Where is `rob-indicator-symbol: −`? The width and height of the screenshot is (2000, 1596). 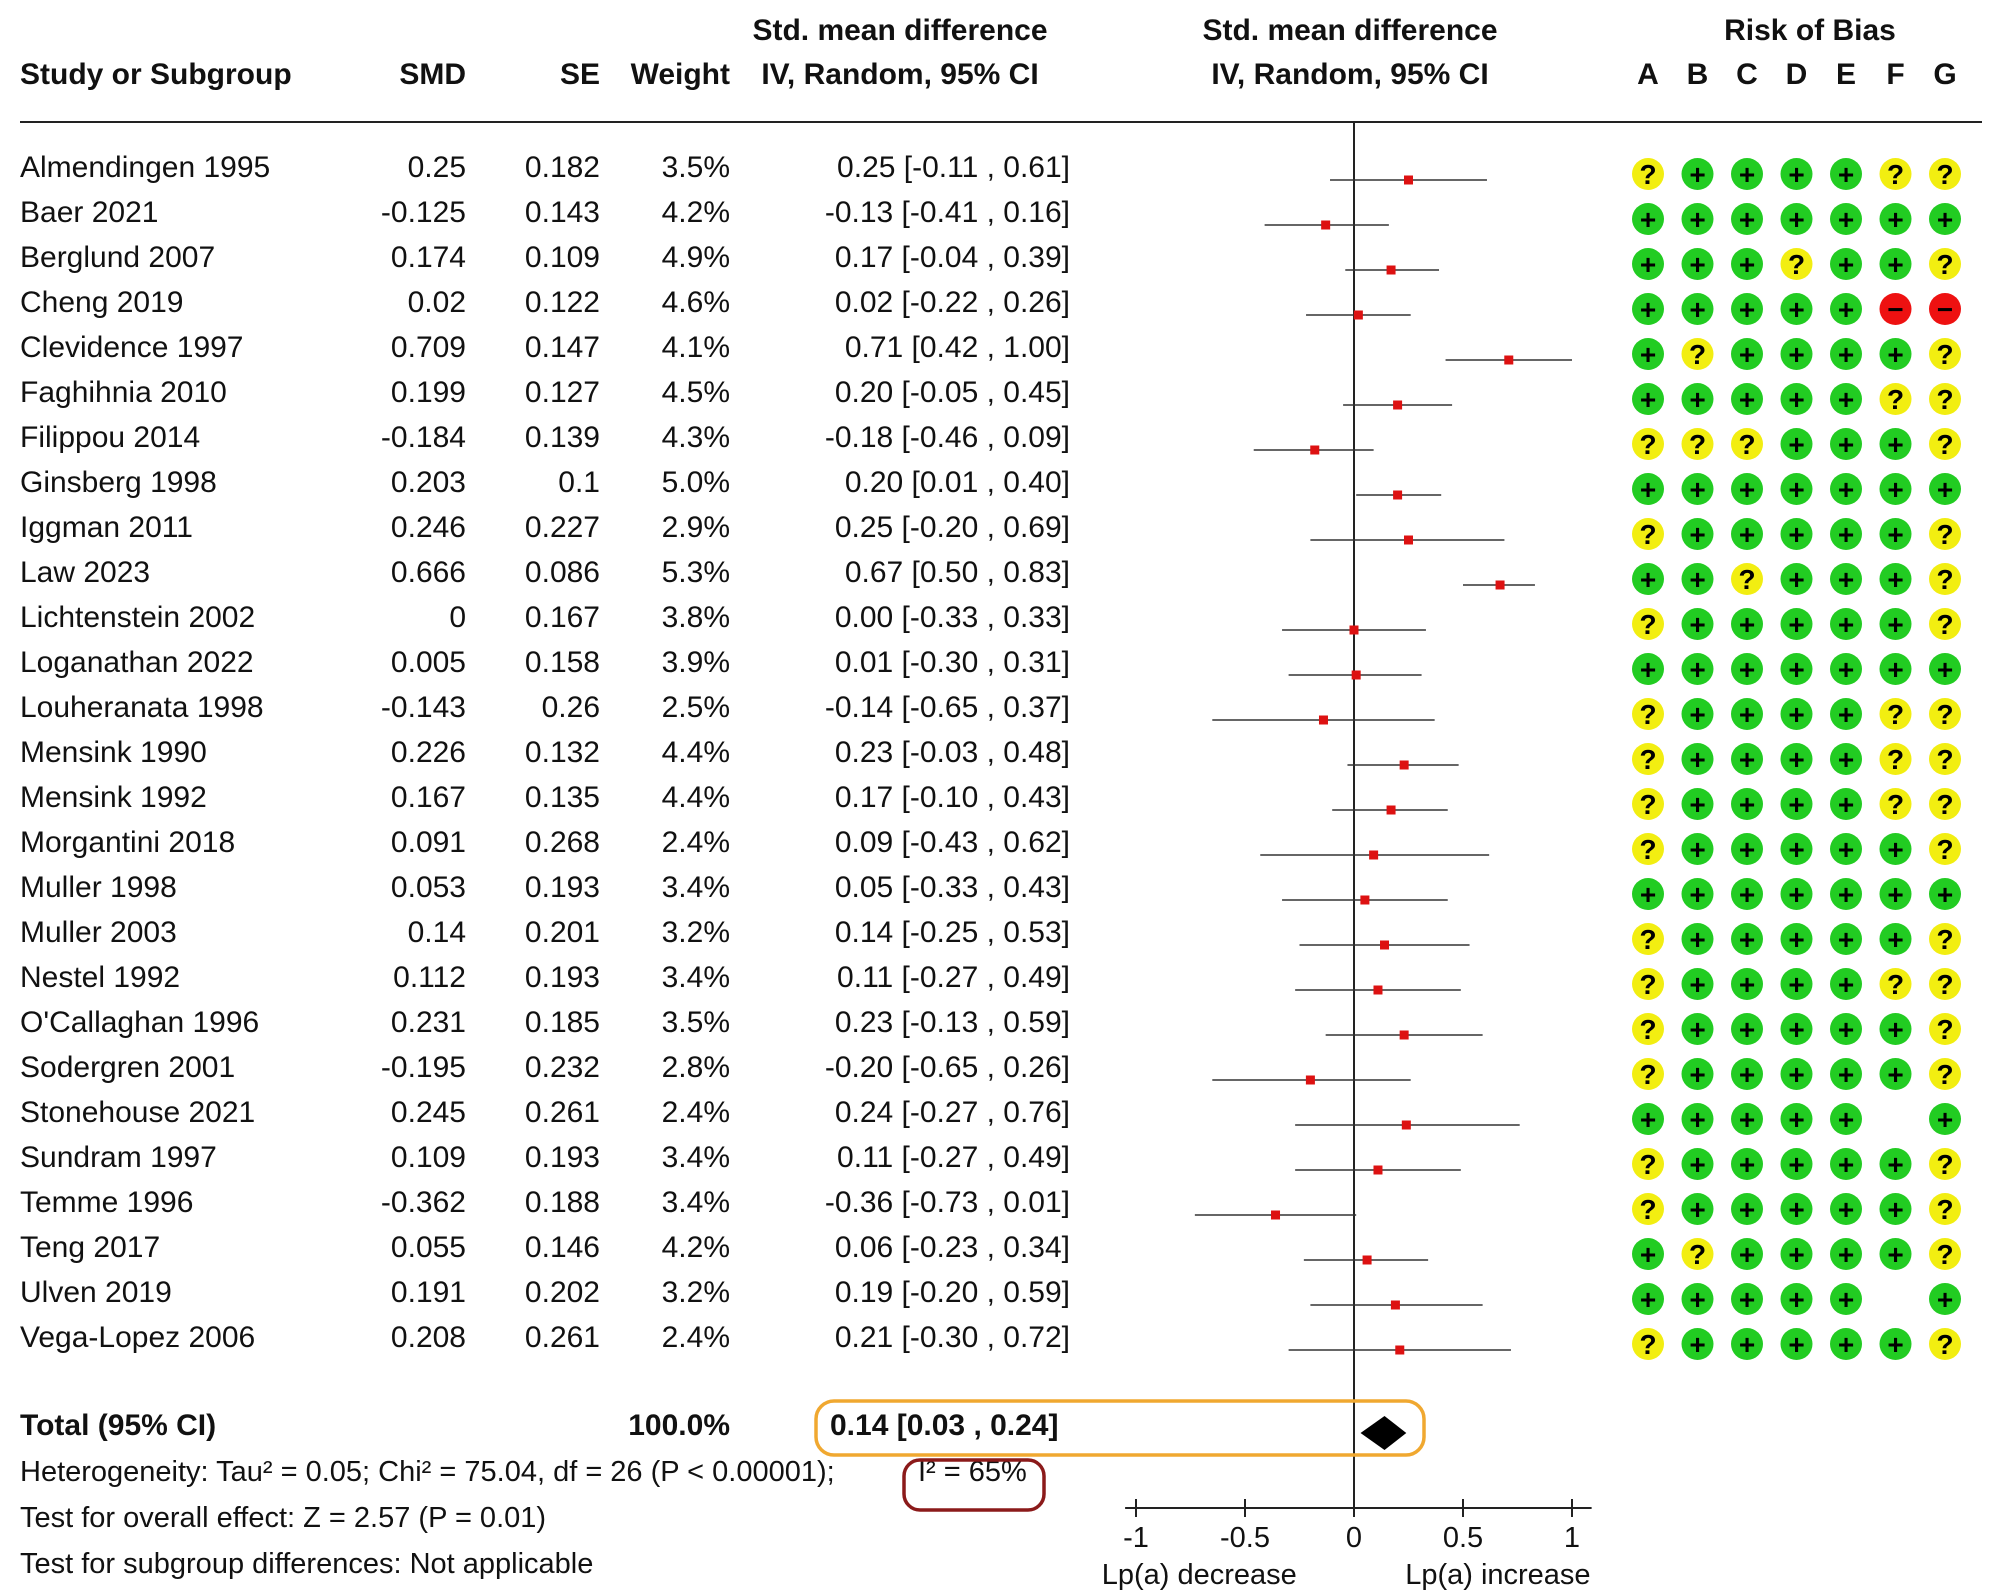
rob-indicator-symbol: − is located at coordinates (1895, 309).